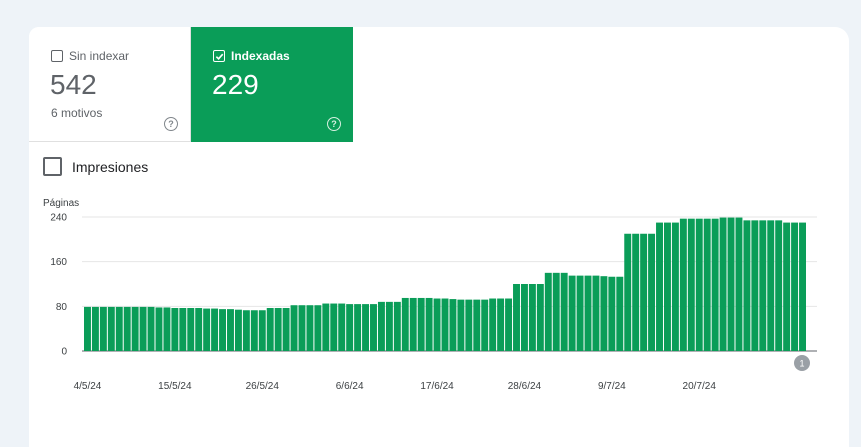  What do you see at coordinates (350, 386) in the screenshot?
I see `x-tick-label: 6/6/24` at bounding box center [350, 386].